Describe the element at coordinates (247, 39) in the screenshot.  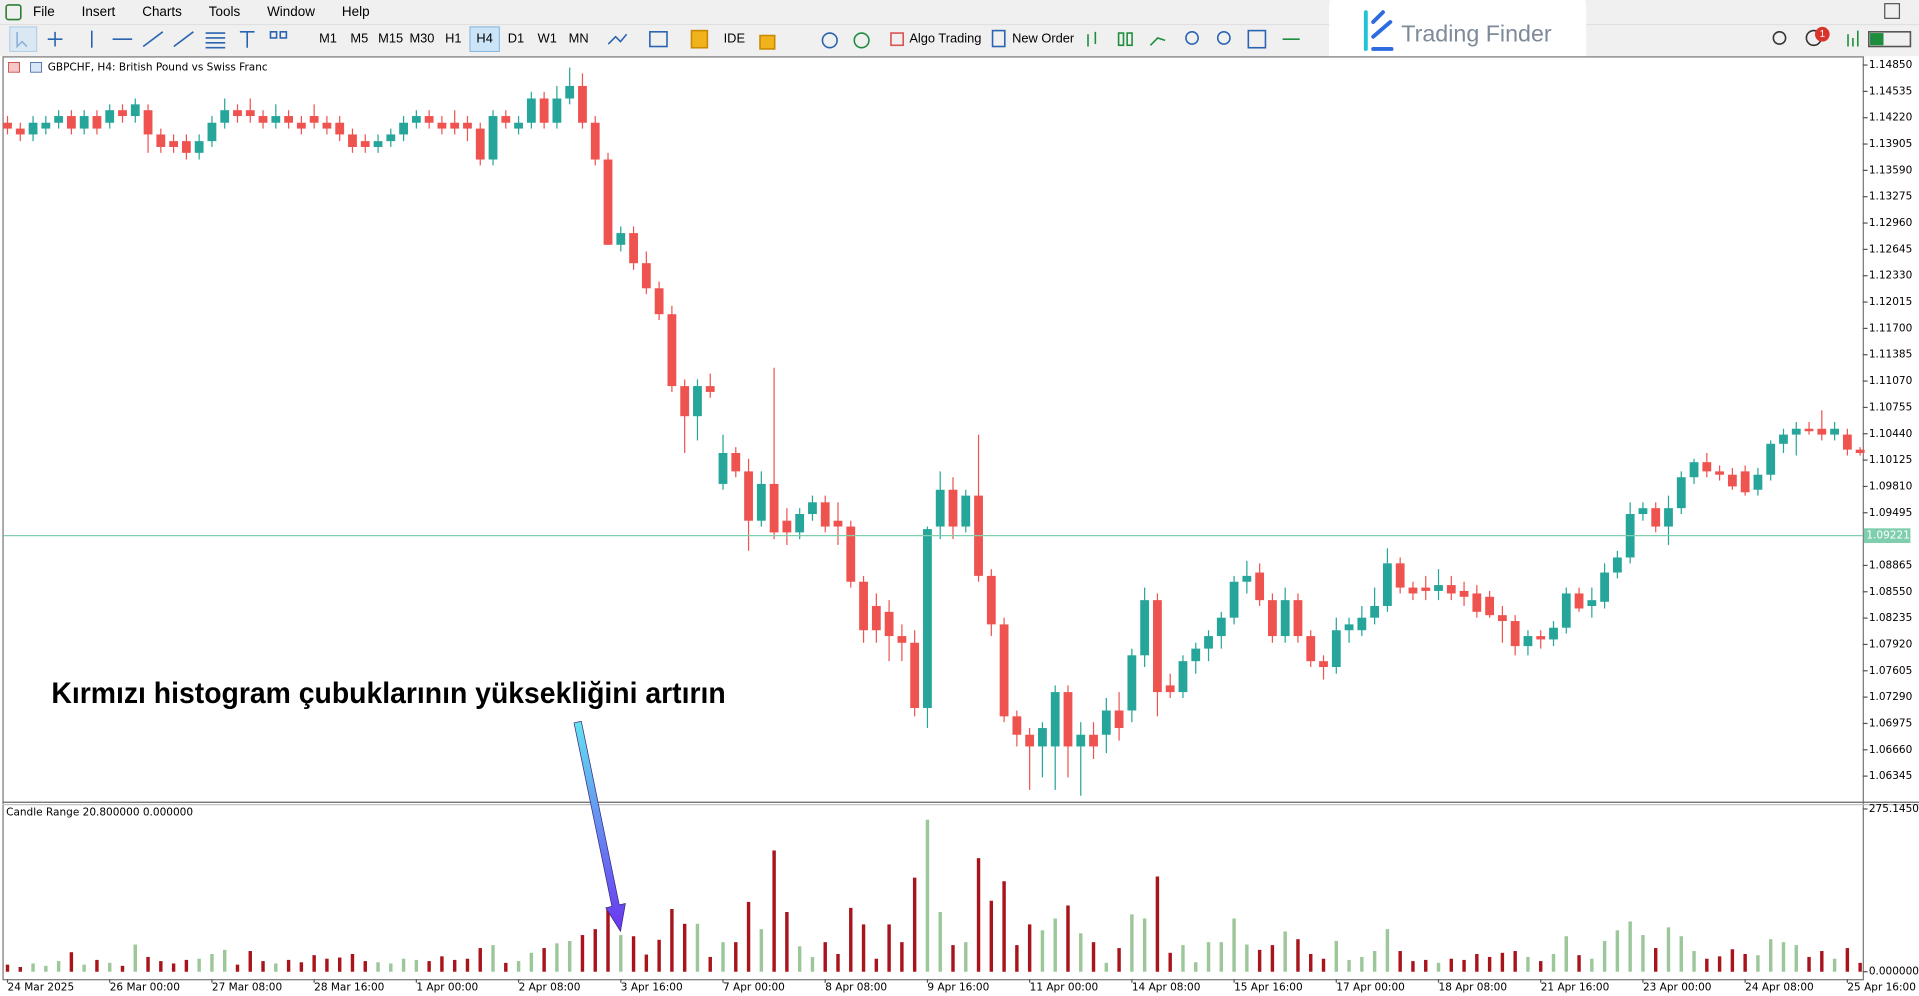
I see `text-icon` at that location.